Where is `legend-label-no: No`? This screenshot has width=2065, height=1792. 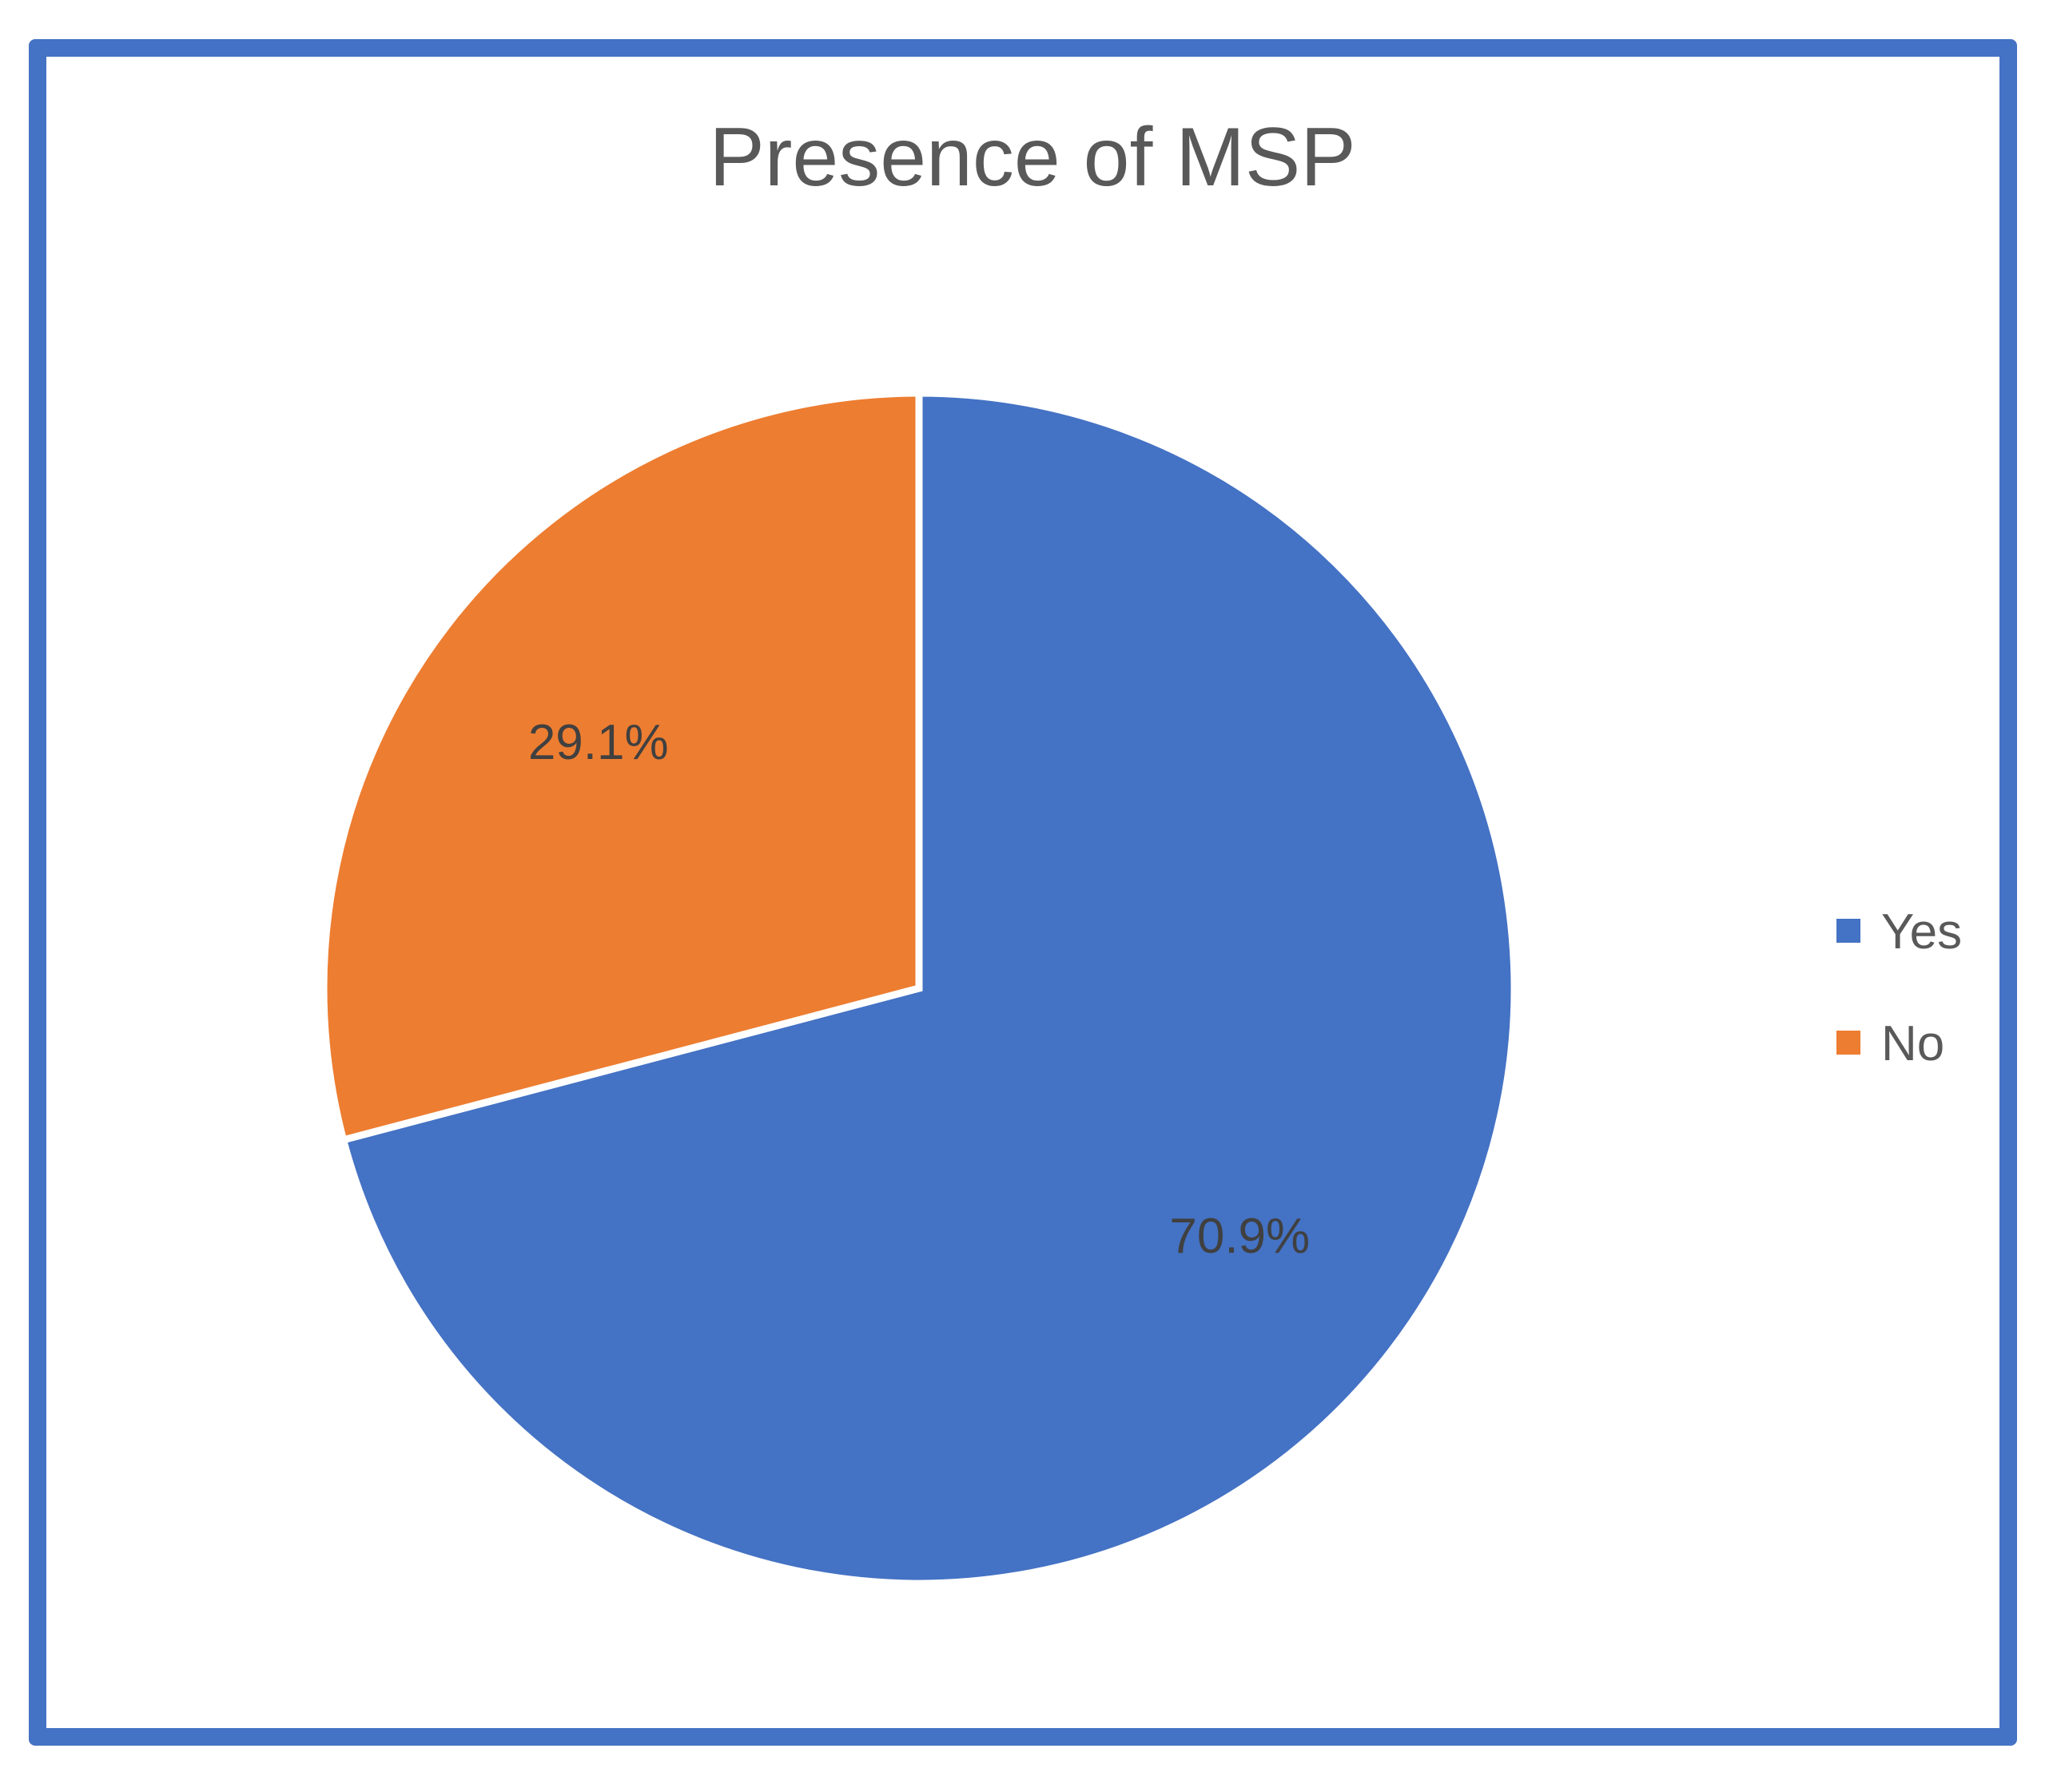
legend-label-no: No is located at coordinates (1912, 1043).